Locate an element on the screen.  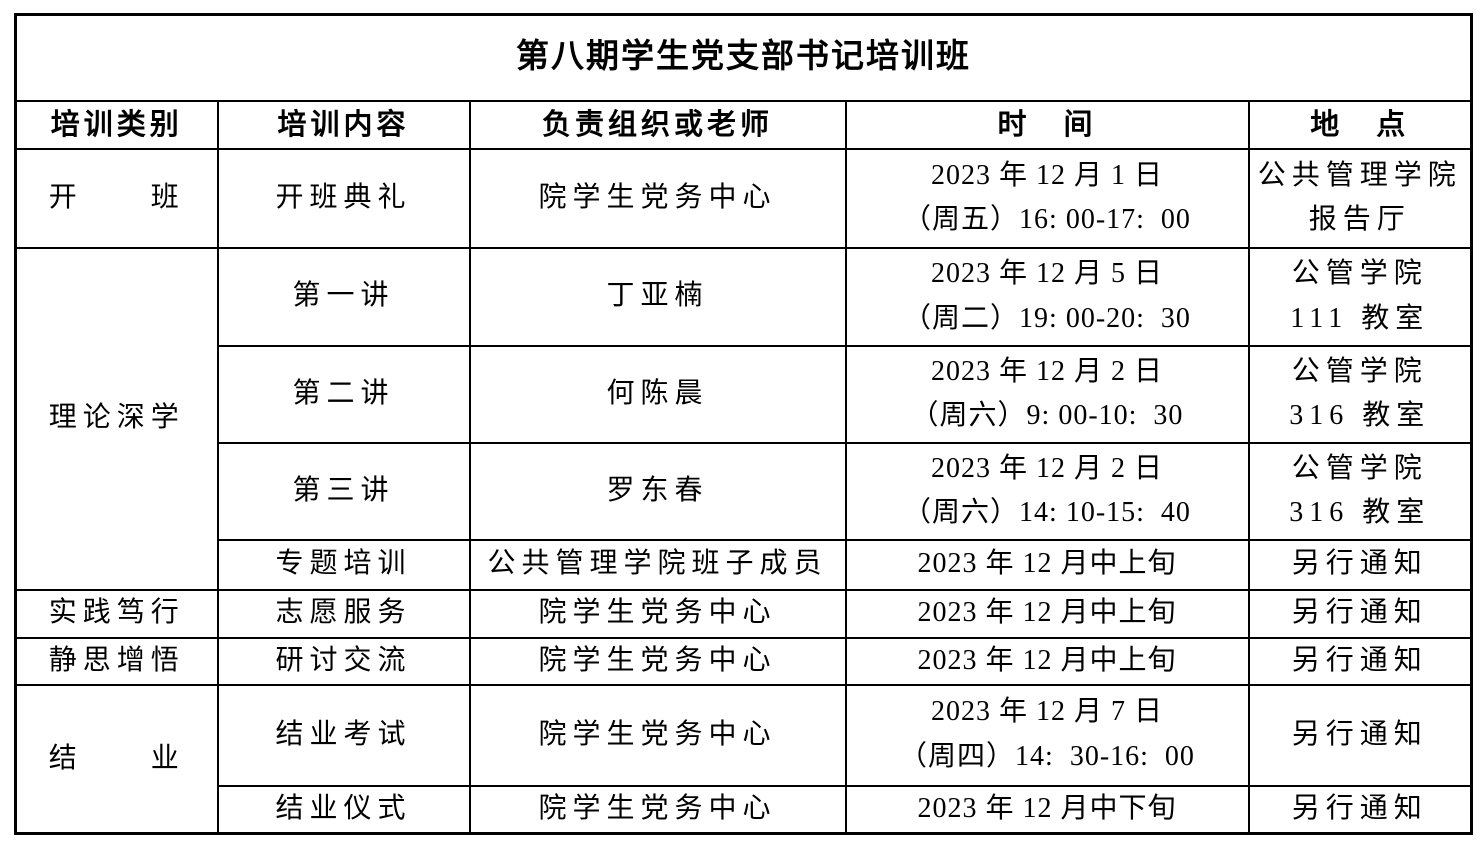
cell-category-opening: 开 班 is located at coordinates (116, 198).